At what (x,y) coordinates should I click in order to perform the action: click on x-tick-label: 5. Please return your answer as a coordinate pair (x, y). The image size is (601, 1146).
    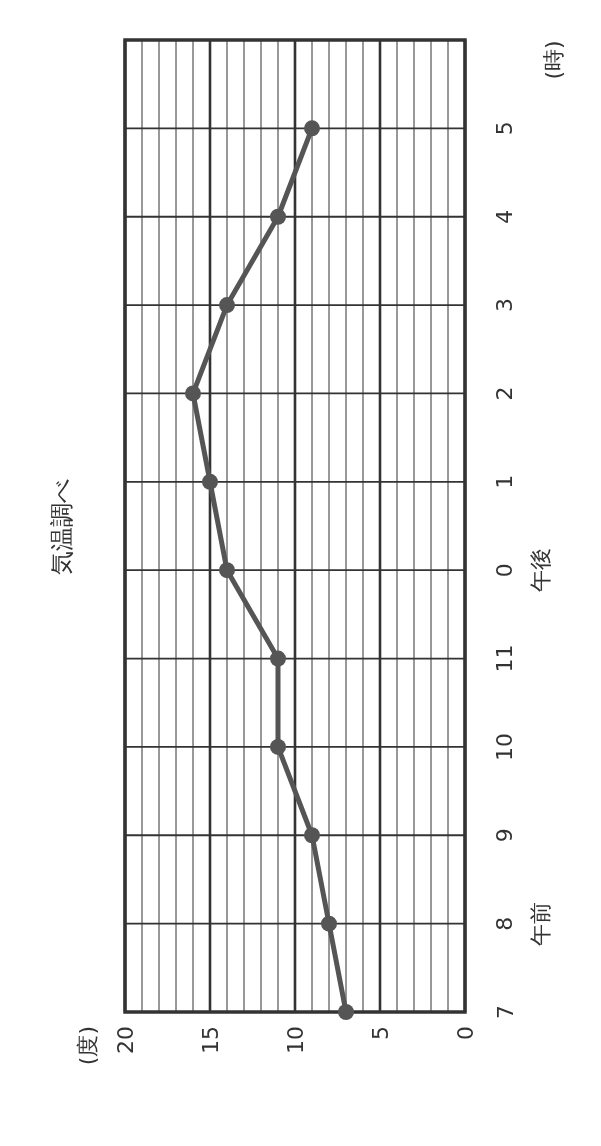
    Looking at the image, I should click on (380, 1033).